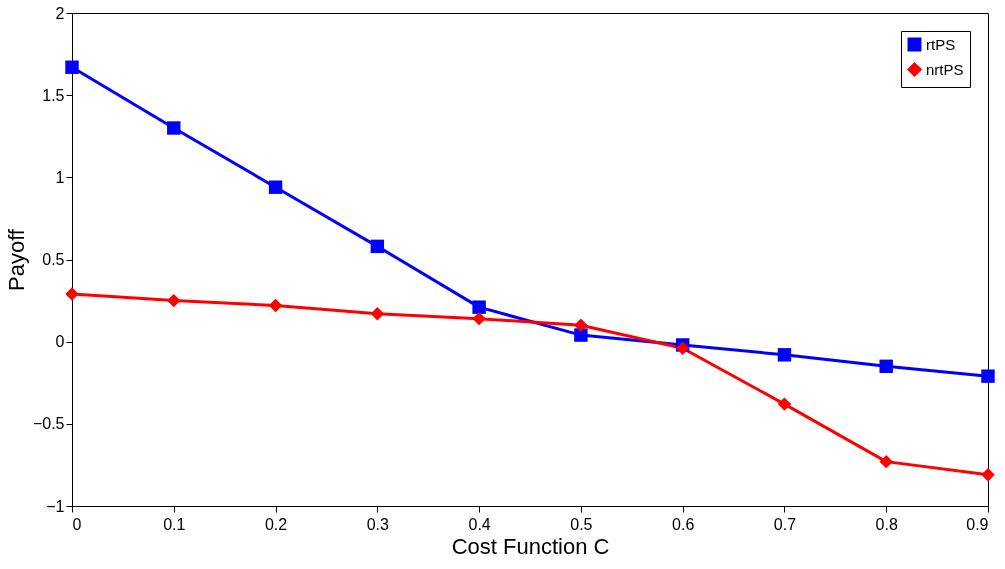 The height and width of the screenshot is (569, 1005). Describe the element at coordinates (785, 524) in the screenshot. I see `x-tick-label: 0.7` at that location.